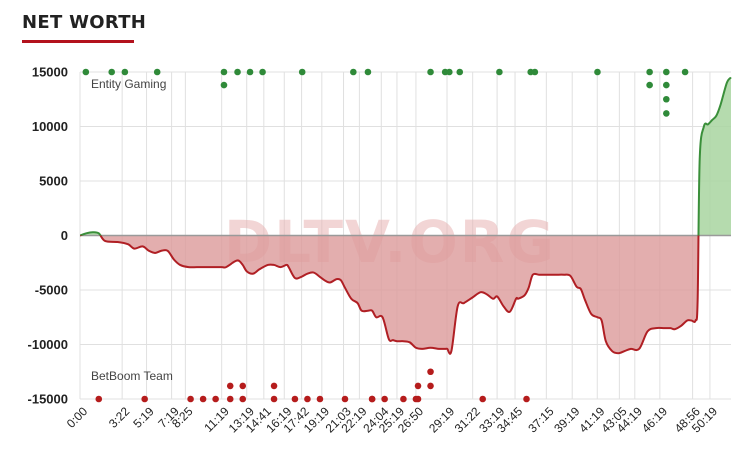  What do you see at coordinates (132, 376) in the screenshot?
I see `dire-team-label: BetBoom Team` at bounding box center [132, 376].